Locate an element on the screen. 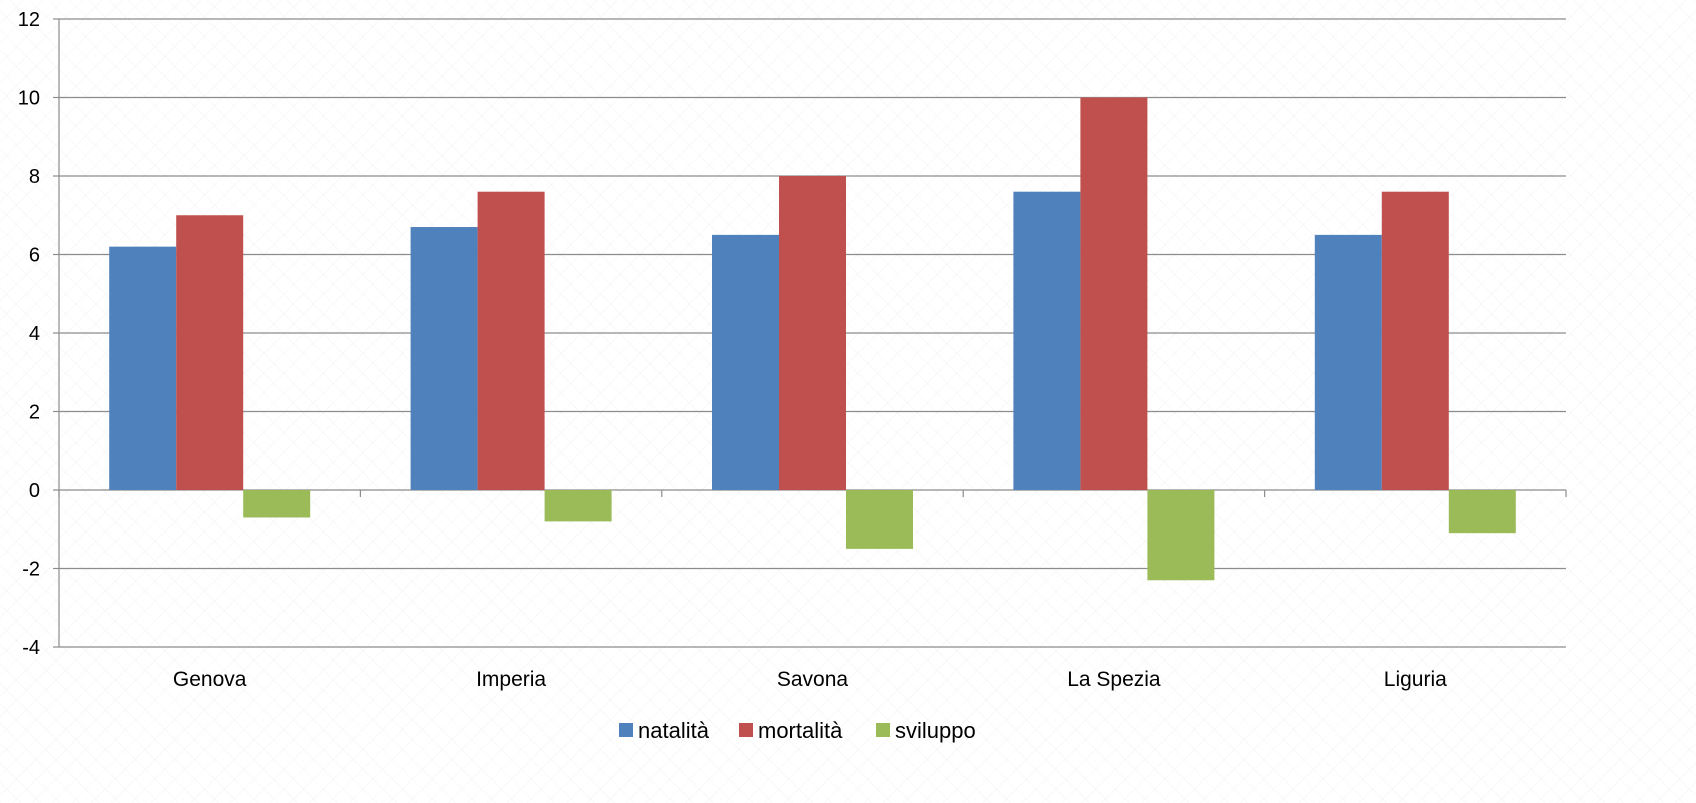 This screenshot has width=1696, height=803. bar-sviluppo-savona is located at coordinates (879, 519).